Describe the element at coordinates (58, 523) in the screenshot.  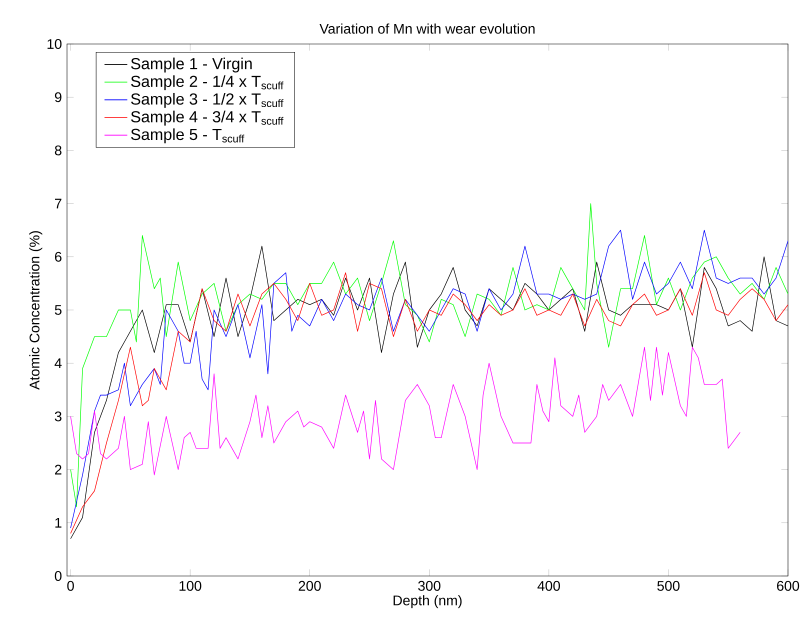
I see `y-tick-label: 1` at that location.